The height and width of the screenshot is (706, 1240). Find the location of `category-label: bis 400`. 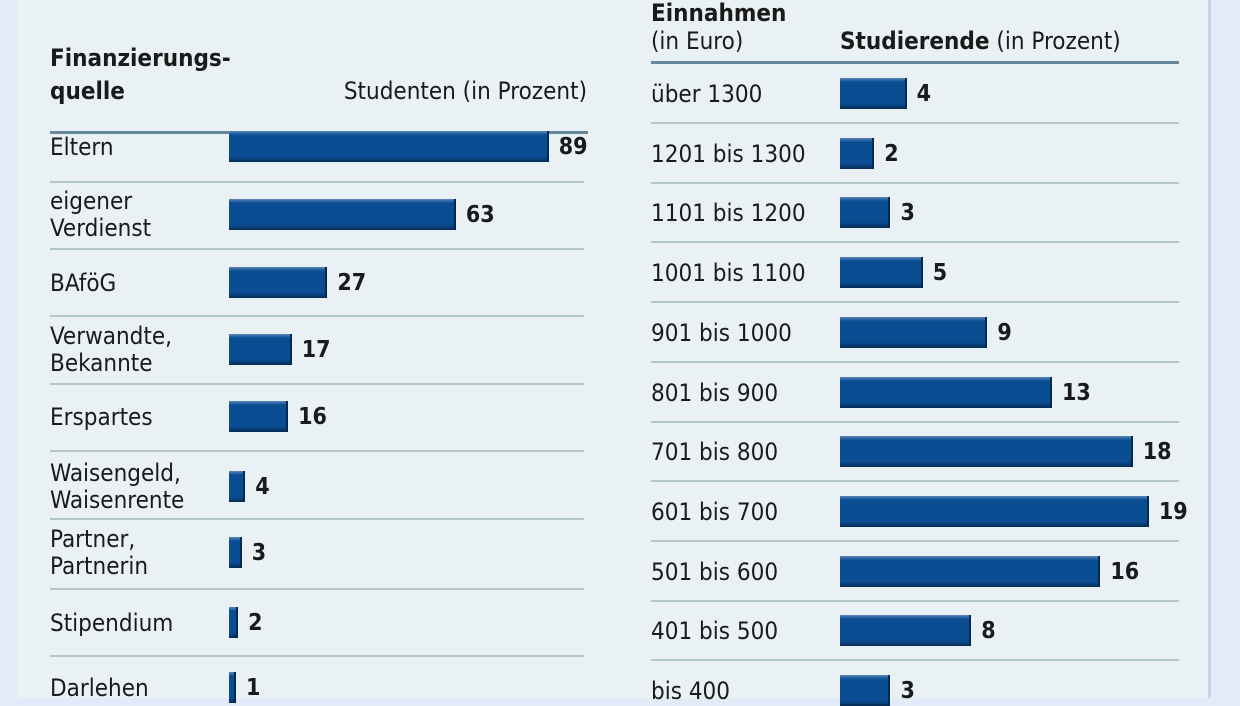

category-label: bis 400 is located at coordinates (691, 691).